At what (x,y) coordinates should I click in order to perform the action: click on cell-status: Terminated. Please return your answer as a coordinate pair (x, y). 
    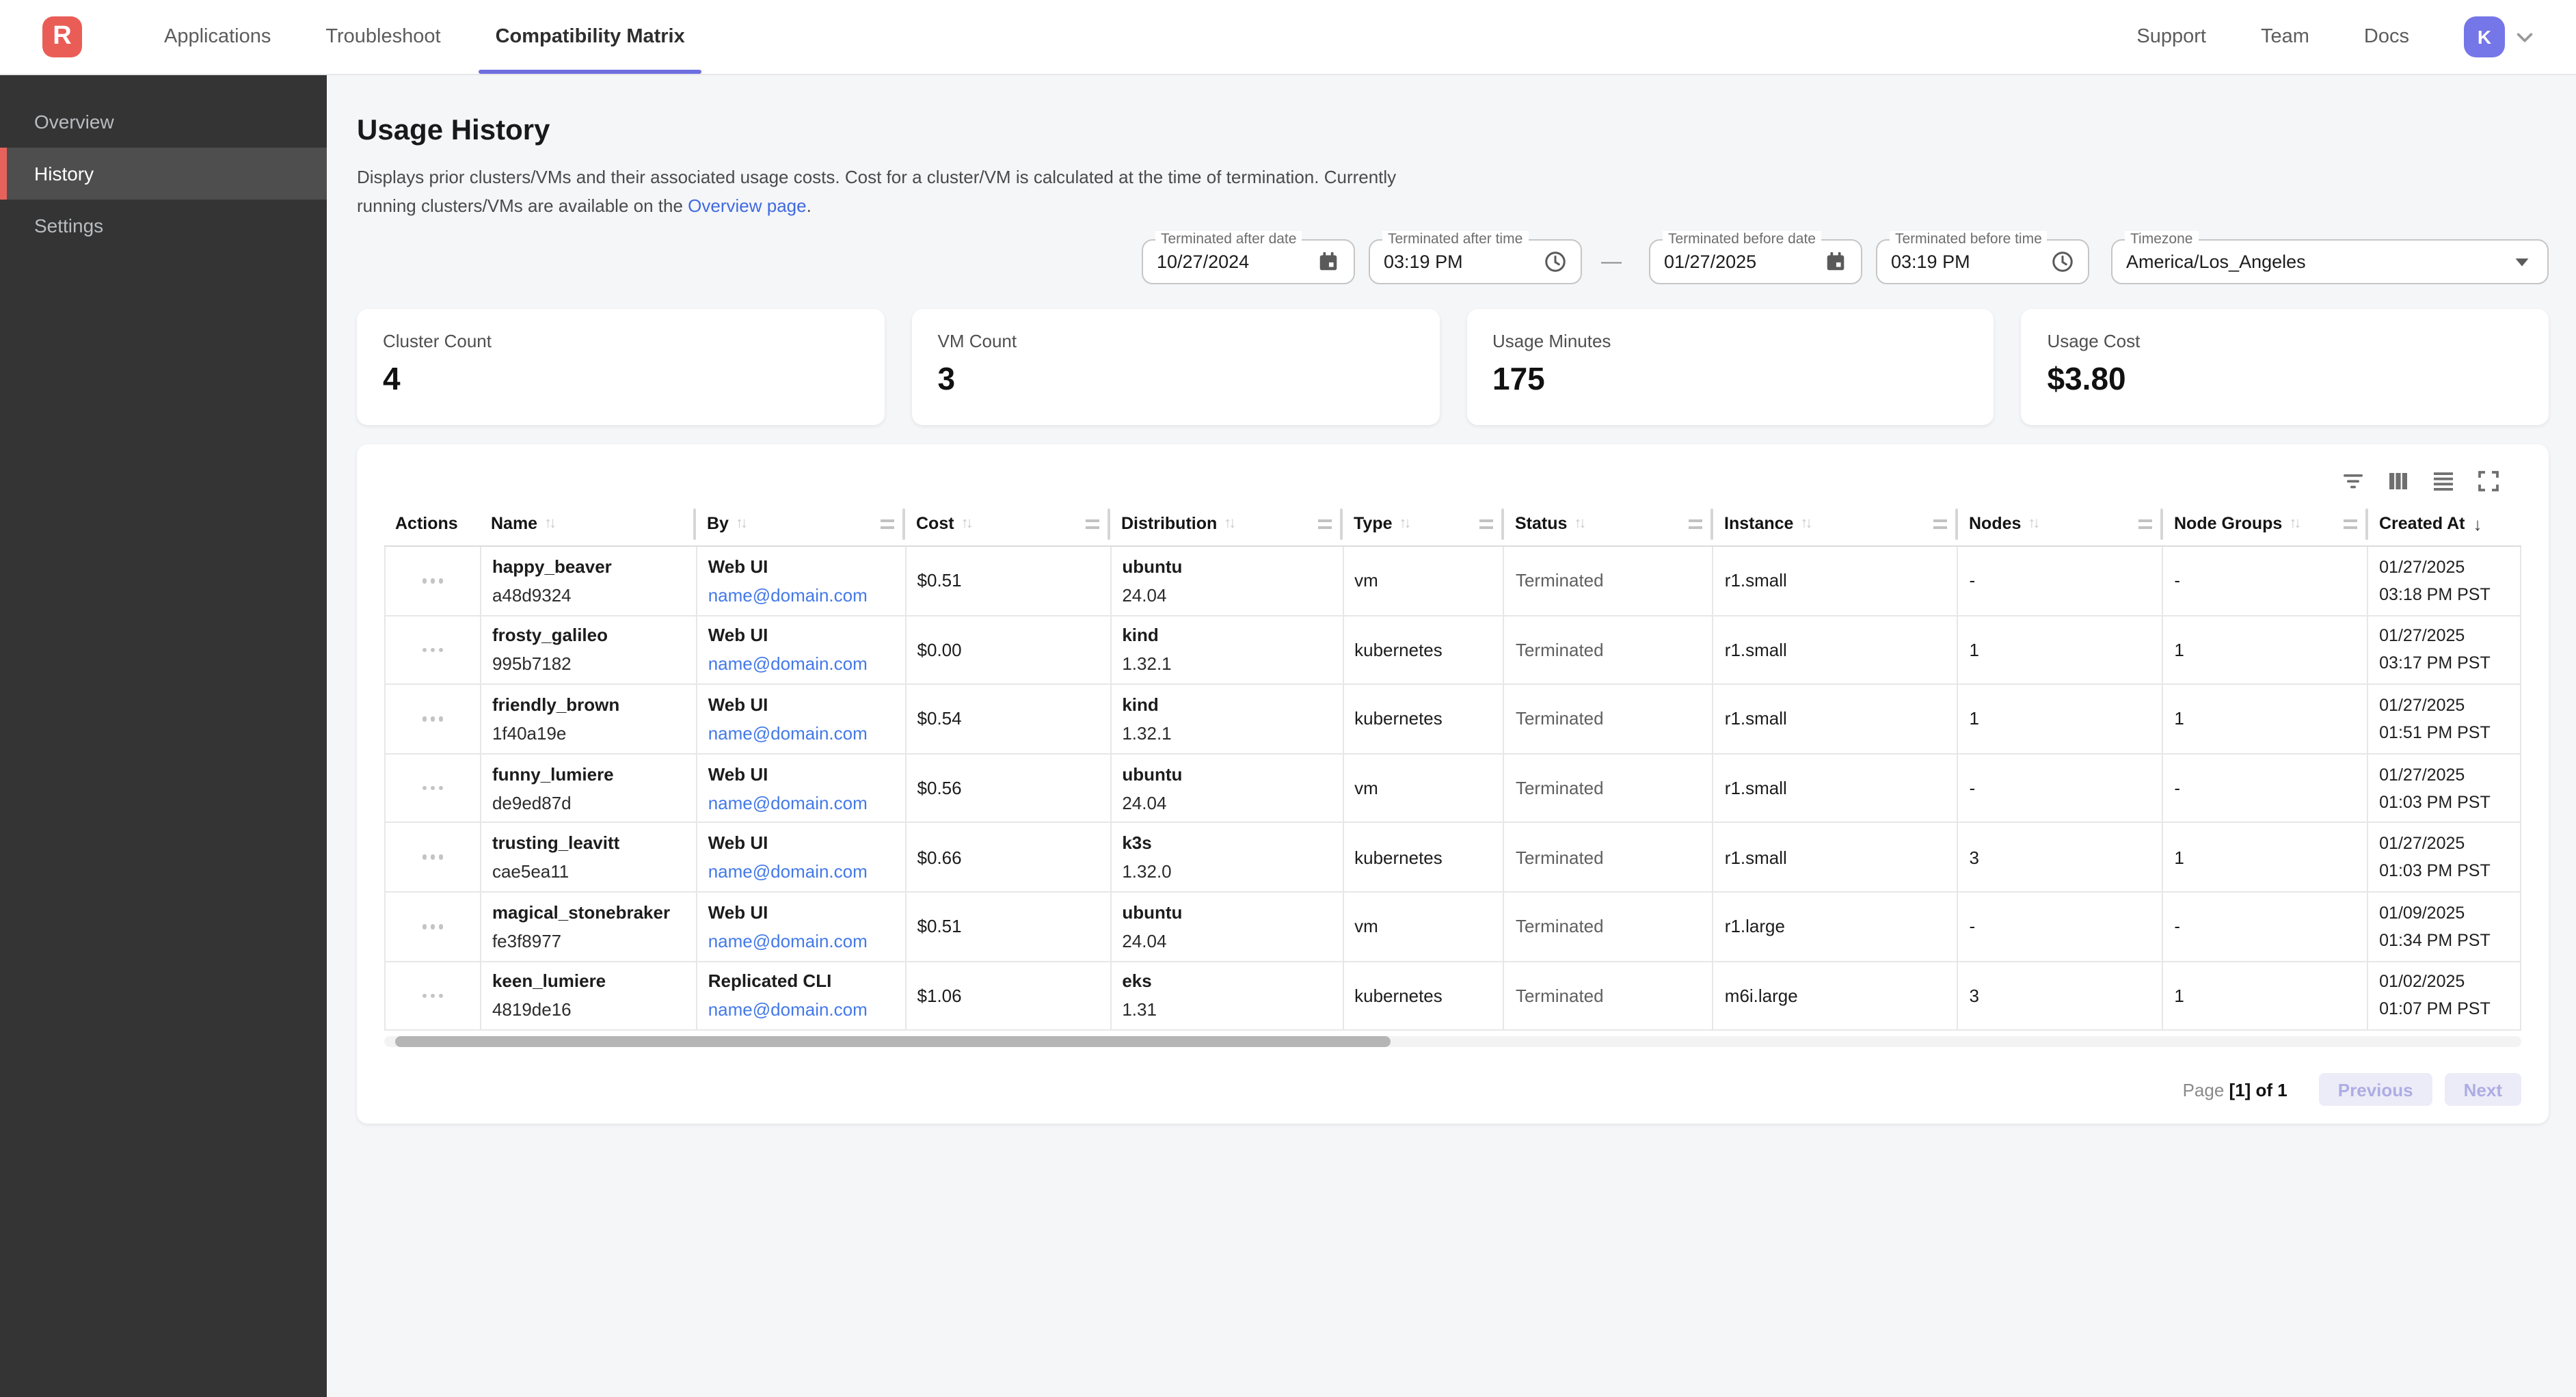
    Looking at the image, I should click on (1609, 719).